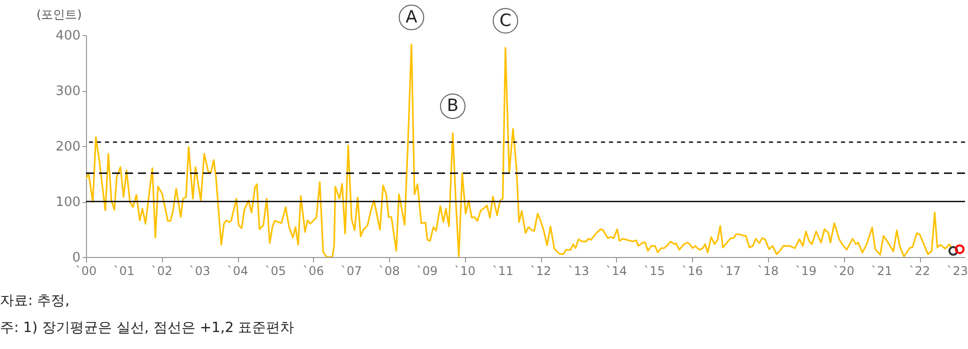 This screenshot has height=349, width=968. Describe the element at coordinates (68, 147) in the screenshot. I see `y-tick-label: 200` at that location.